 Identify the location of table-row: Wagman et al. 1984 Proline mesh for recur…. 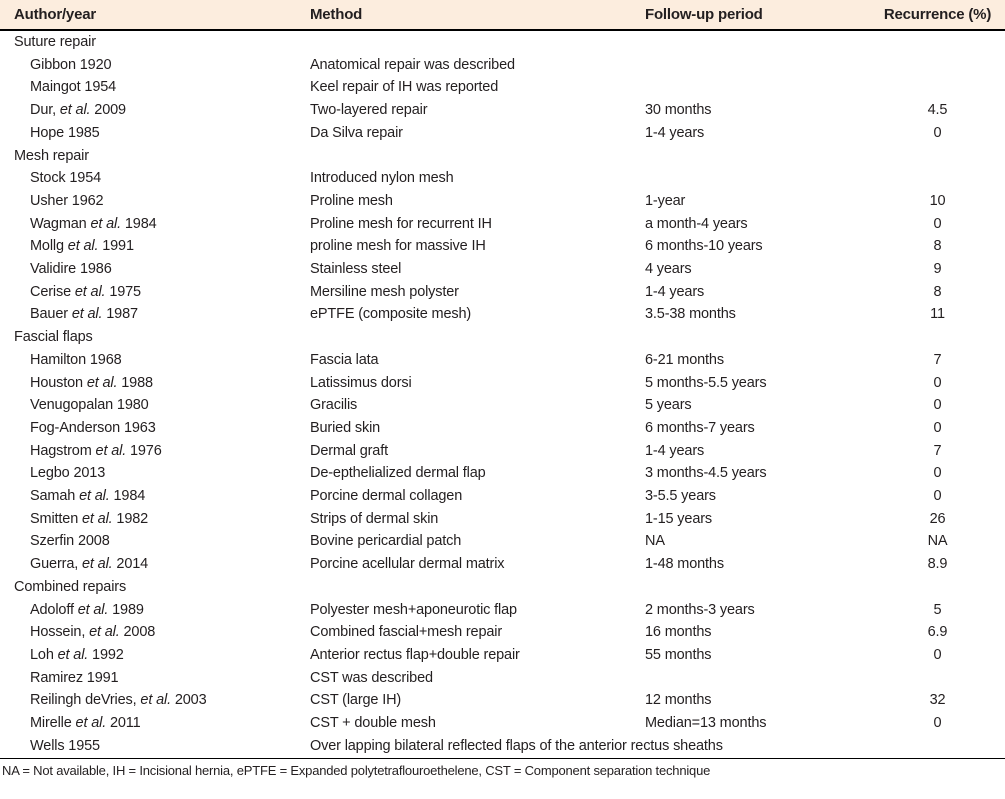
(502, 224).